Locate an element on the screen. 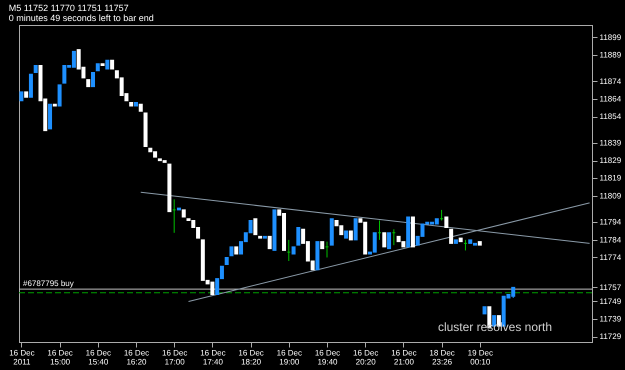 This screenshot has height=370, width=625. chart-subtitle: 0 minutes 49 seconds left to bar end is located at coordinates (81, 18).